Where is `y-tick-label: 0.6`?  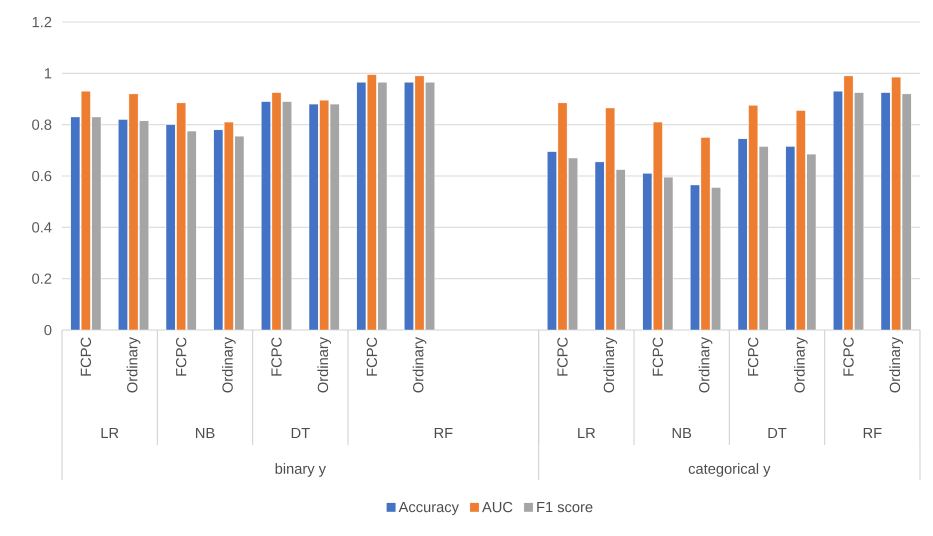
y-tick-label: 0.6 is located at coordinates (42, 176).